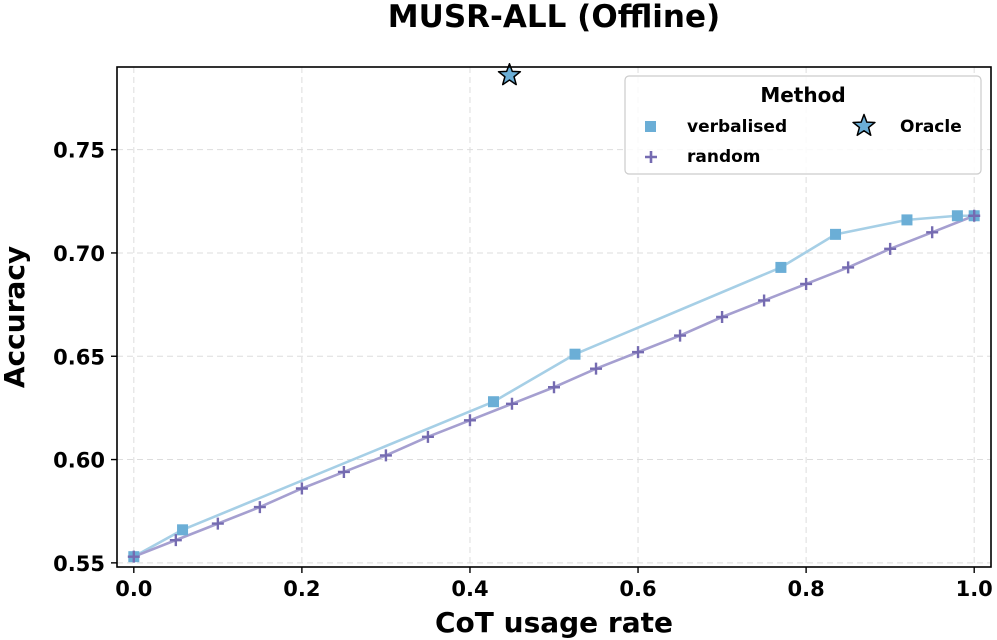 This screenshot has height=640, width=997. What do you see at coordinates (737, 127) in the screenshot?
I see `legend-verbalised-label: verbalised` at bounding box center [737, 127].